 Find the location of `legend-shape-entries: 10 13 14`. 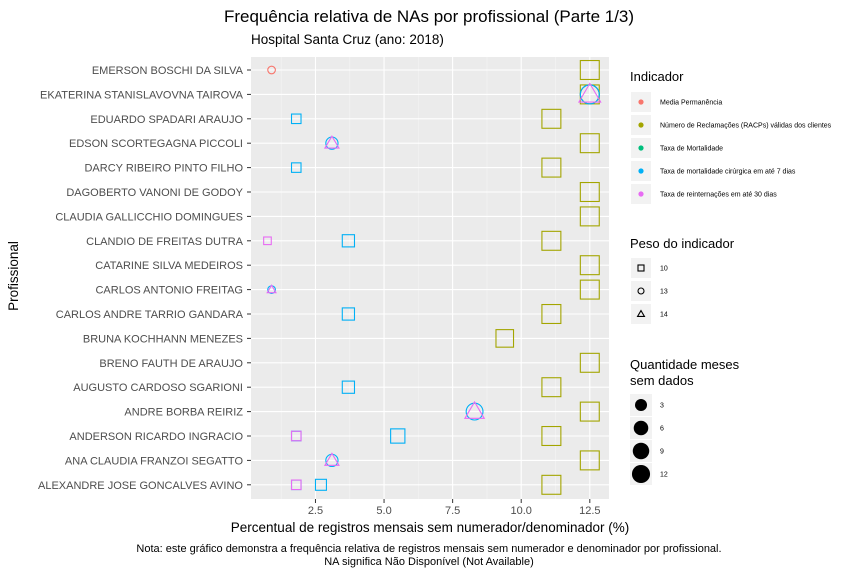

legend-shape-entries: 10 13 14 is located at coordinates (649, 291).